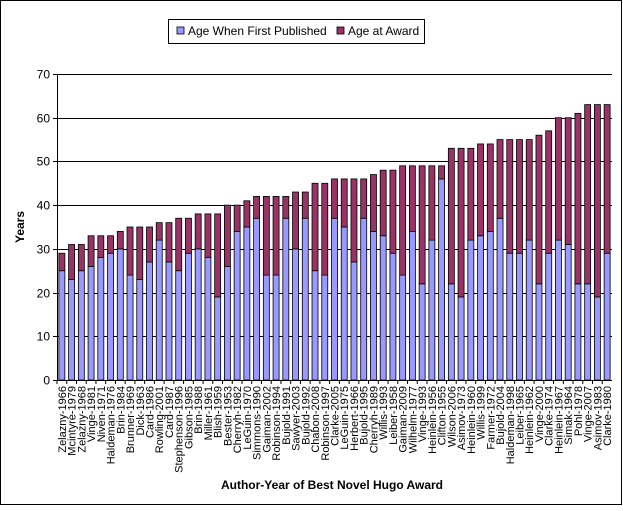 This screenshot has height=511, width=623. I want to click on x-tick-label: Clarke-1980, so click(608, 416).